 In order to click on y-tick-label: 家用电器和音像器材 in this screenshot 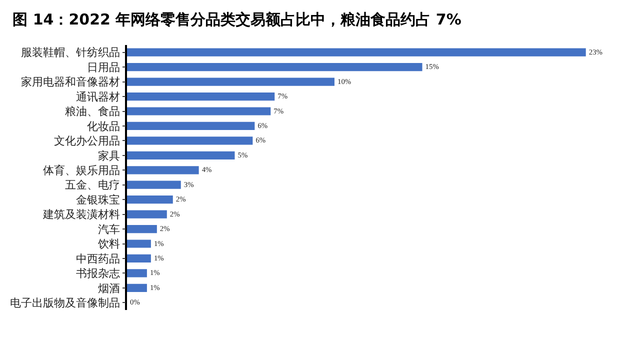, I will do `click(70, 82)`.